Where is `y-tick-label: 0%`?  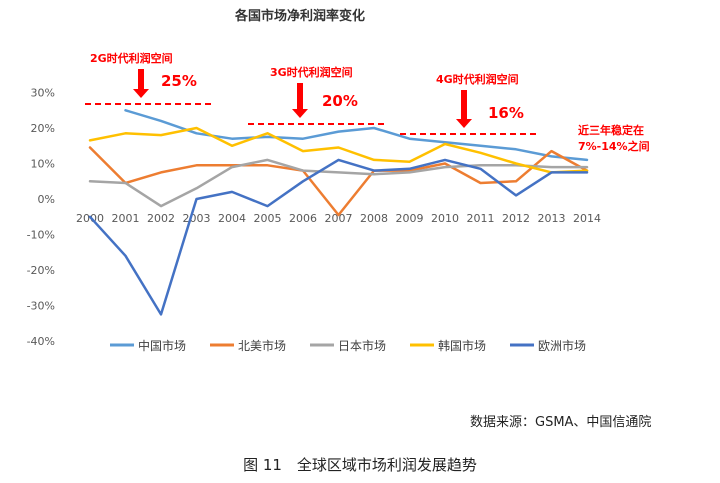 y-tick-label: 0% is located at coordinates (46, 199).